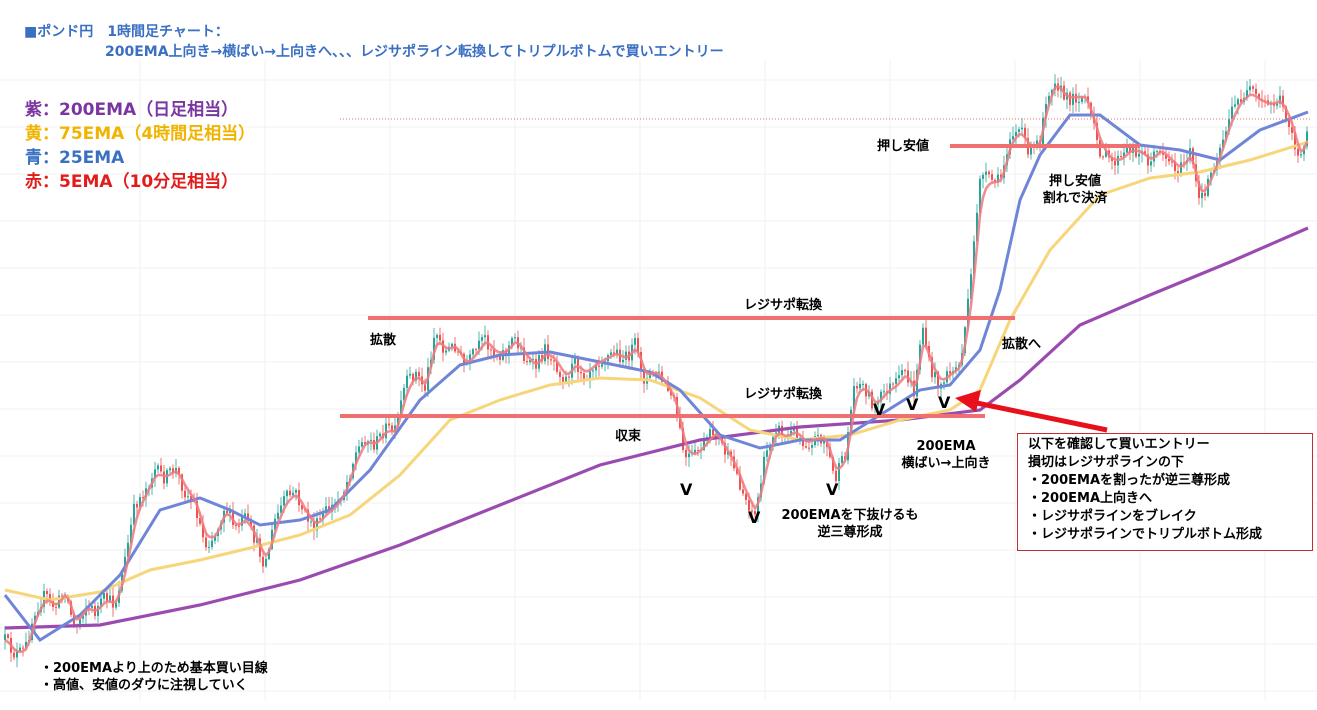  I want to click on legend-ema75: 黄：75EMA（4時間足相当）, so click(140, 134).